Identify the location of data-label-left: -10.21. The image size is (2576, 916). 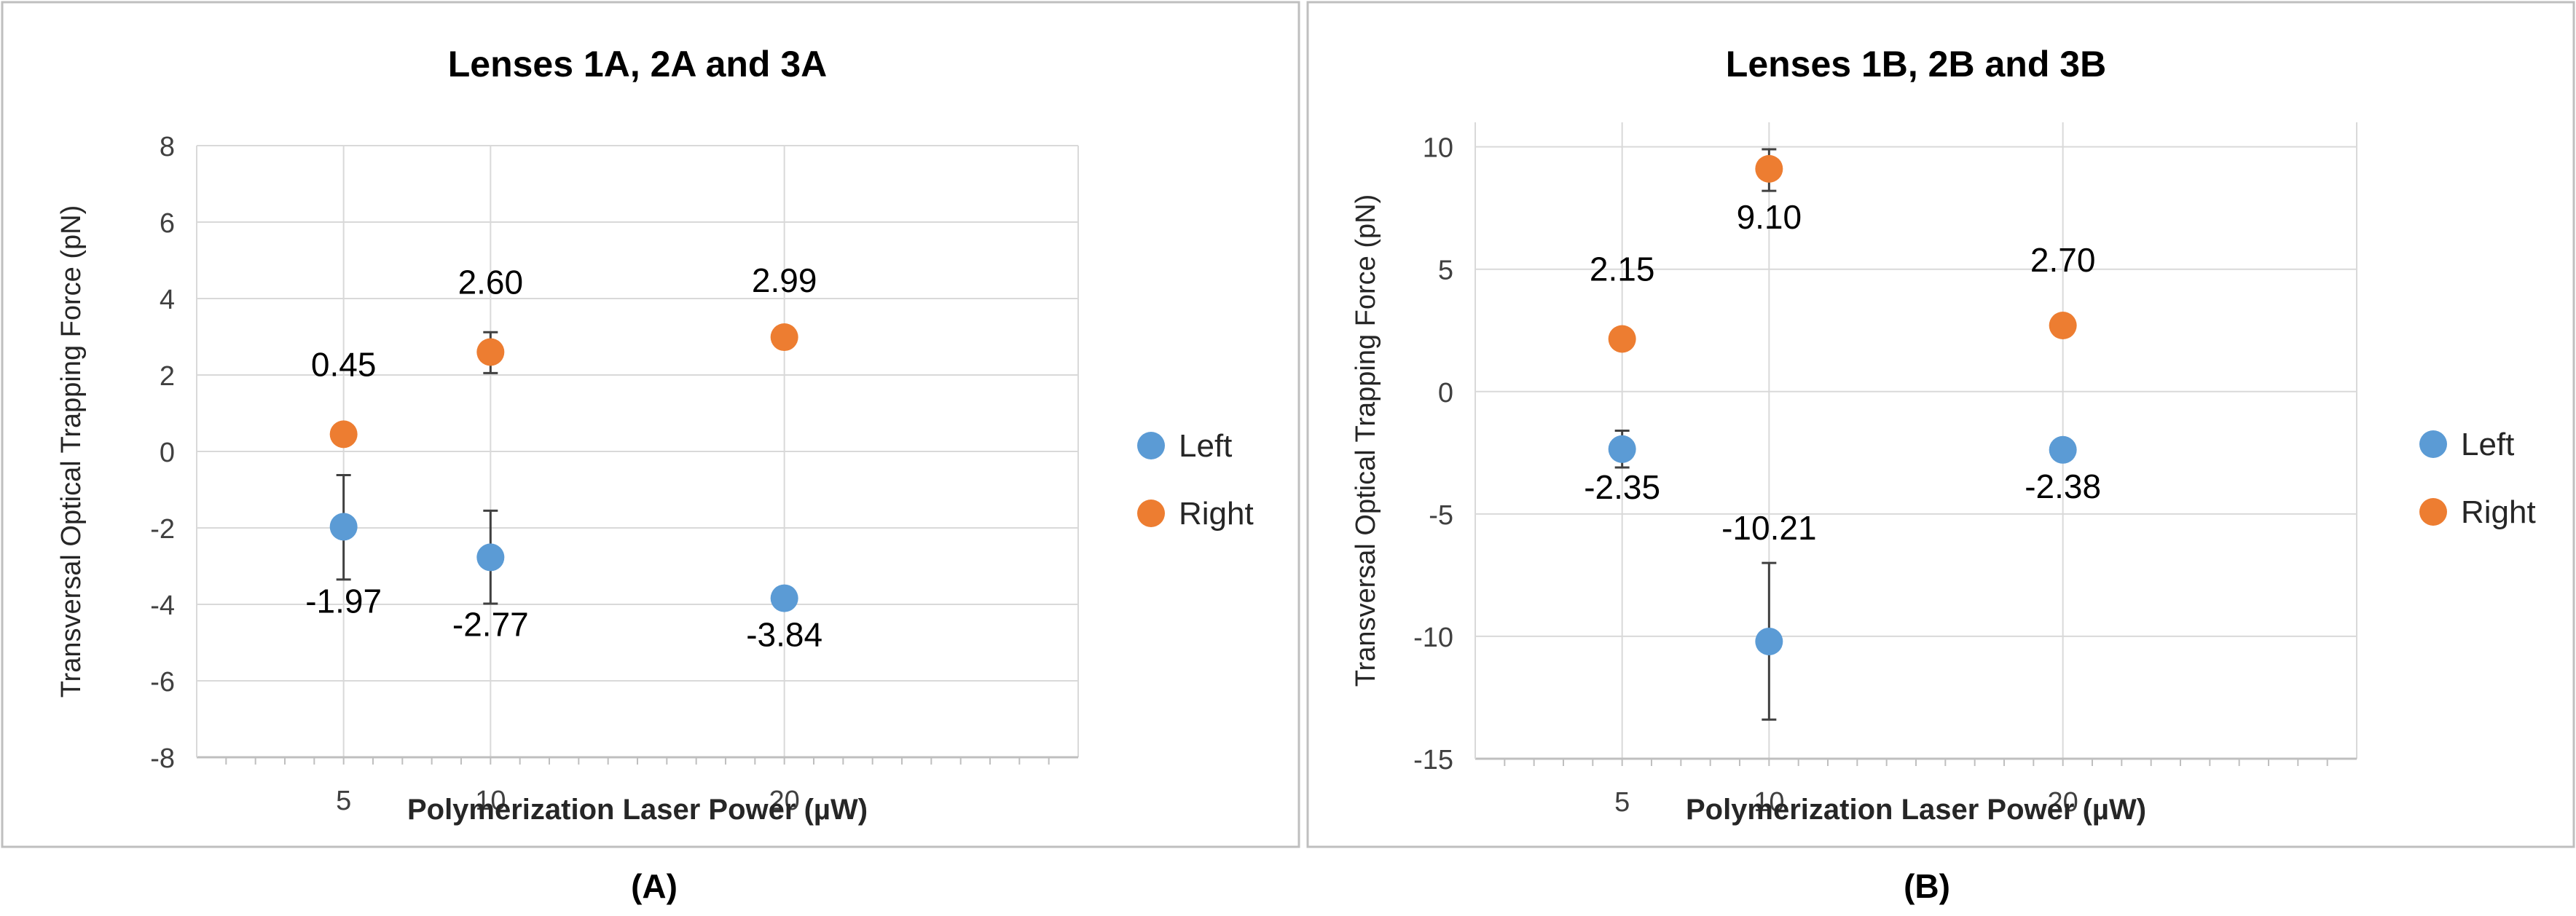
(1768, 528).